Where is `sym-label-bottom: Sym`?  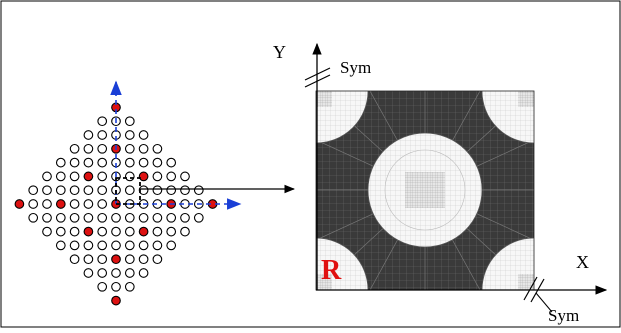
sym-label-bottom: Sym is located at coordinates (563, 315).